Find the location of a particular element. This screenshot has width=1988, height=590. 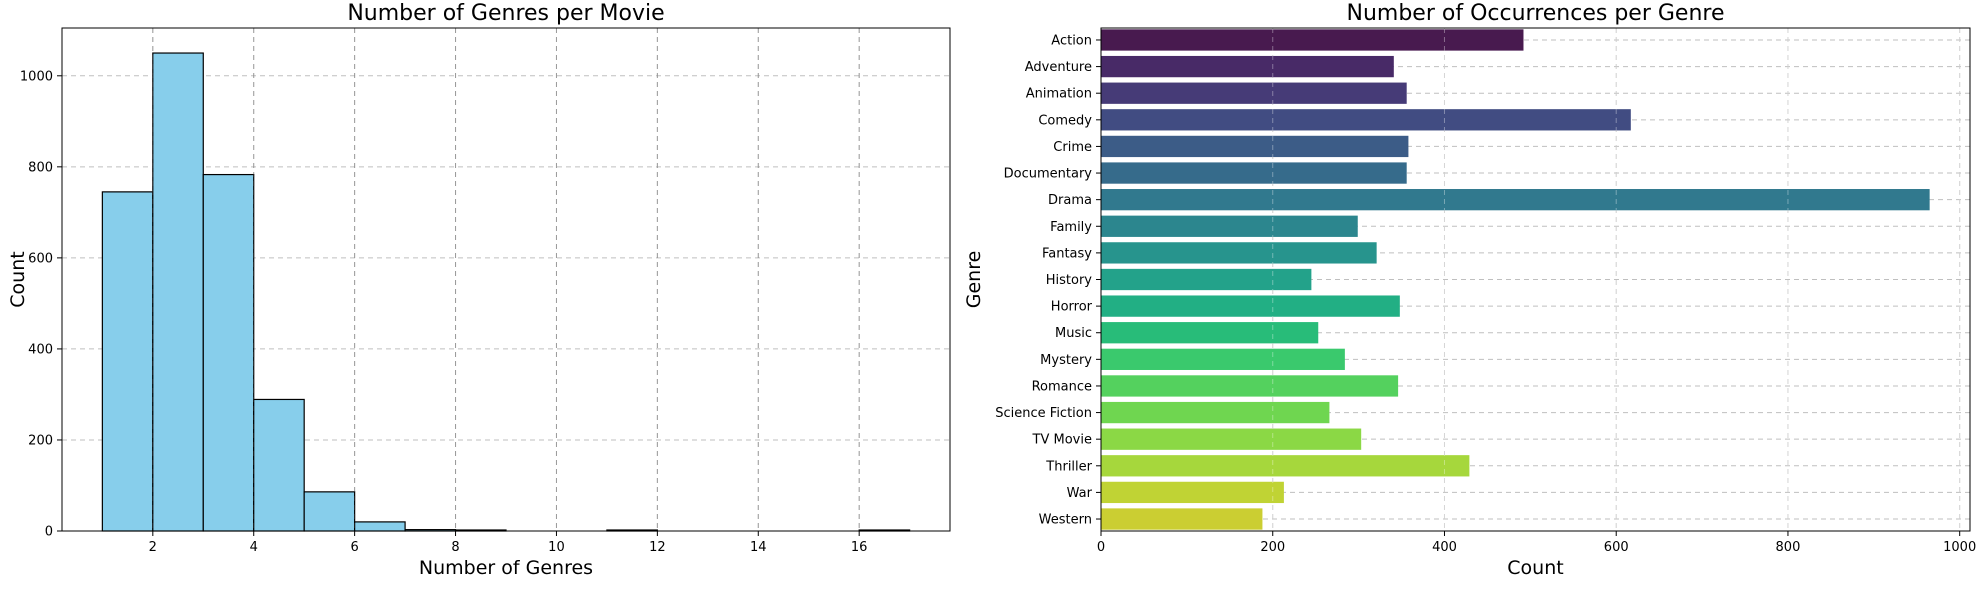

left-x-tick-label-14: 14 is located at coordinates (758, 547).